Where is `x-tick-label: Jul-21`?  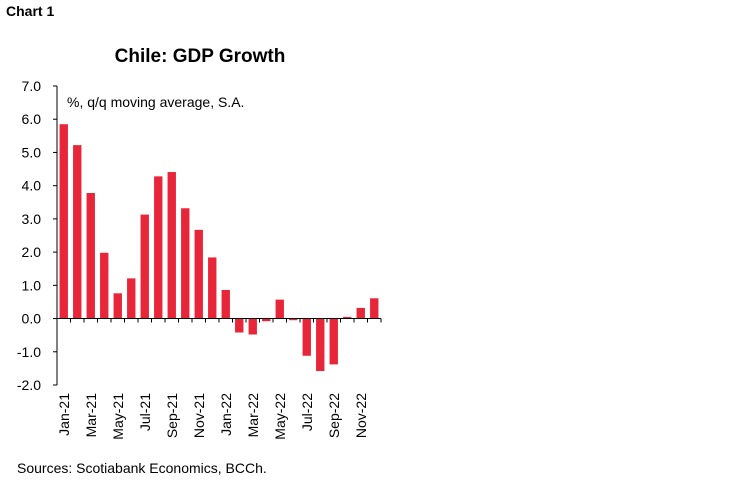
x-tick-label: Jul-21 is located at coordinates (145, 412).